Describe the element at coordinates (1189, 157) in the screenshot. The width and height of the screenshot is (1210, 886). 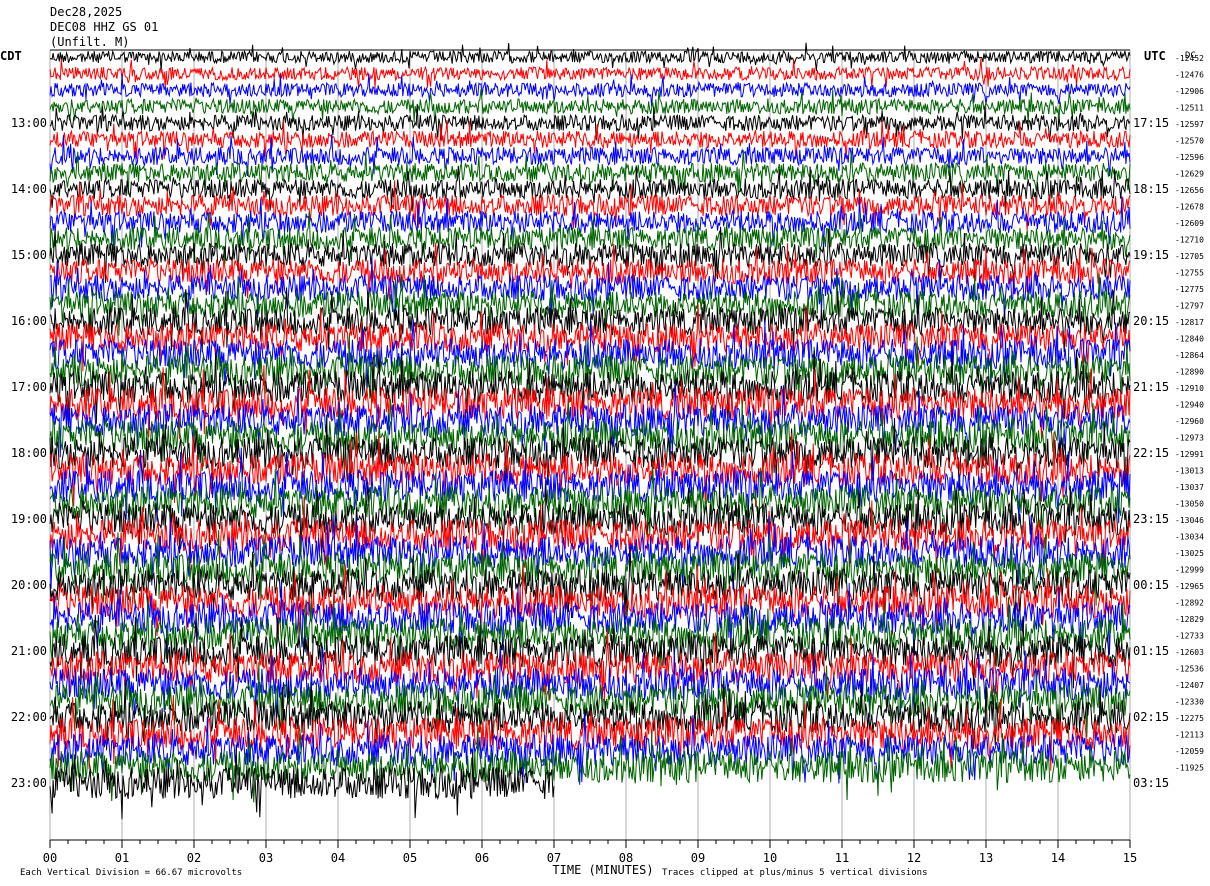
I see `dc-offset-label: -12596` at that location.